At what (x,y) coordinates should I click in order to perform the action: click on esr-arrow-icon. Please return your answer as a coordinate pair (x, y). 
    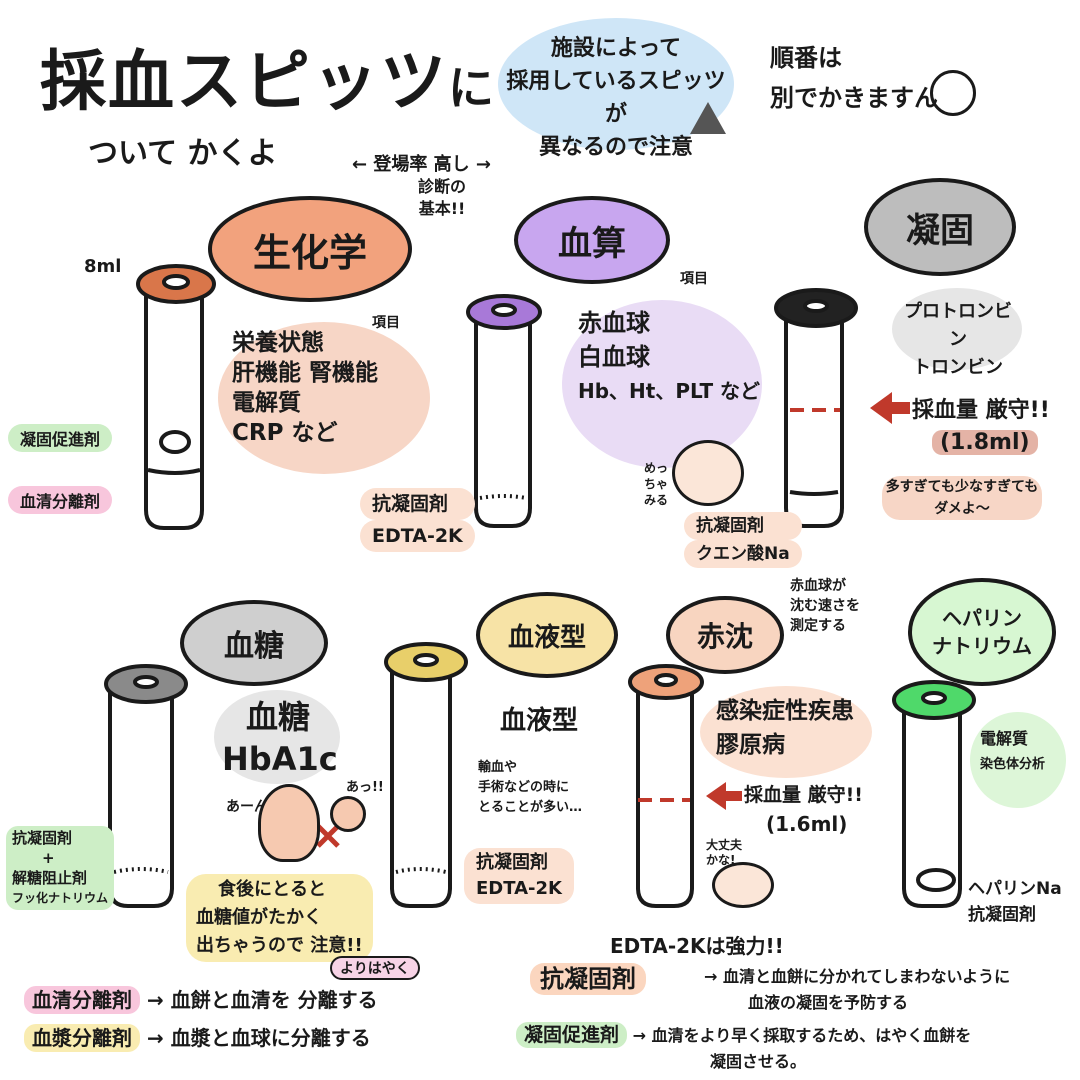
    Looking at the image, I should click on (724, 796).